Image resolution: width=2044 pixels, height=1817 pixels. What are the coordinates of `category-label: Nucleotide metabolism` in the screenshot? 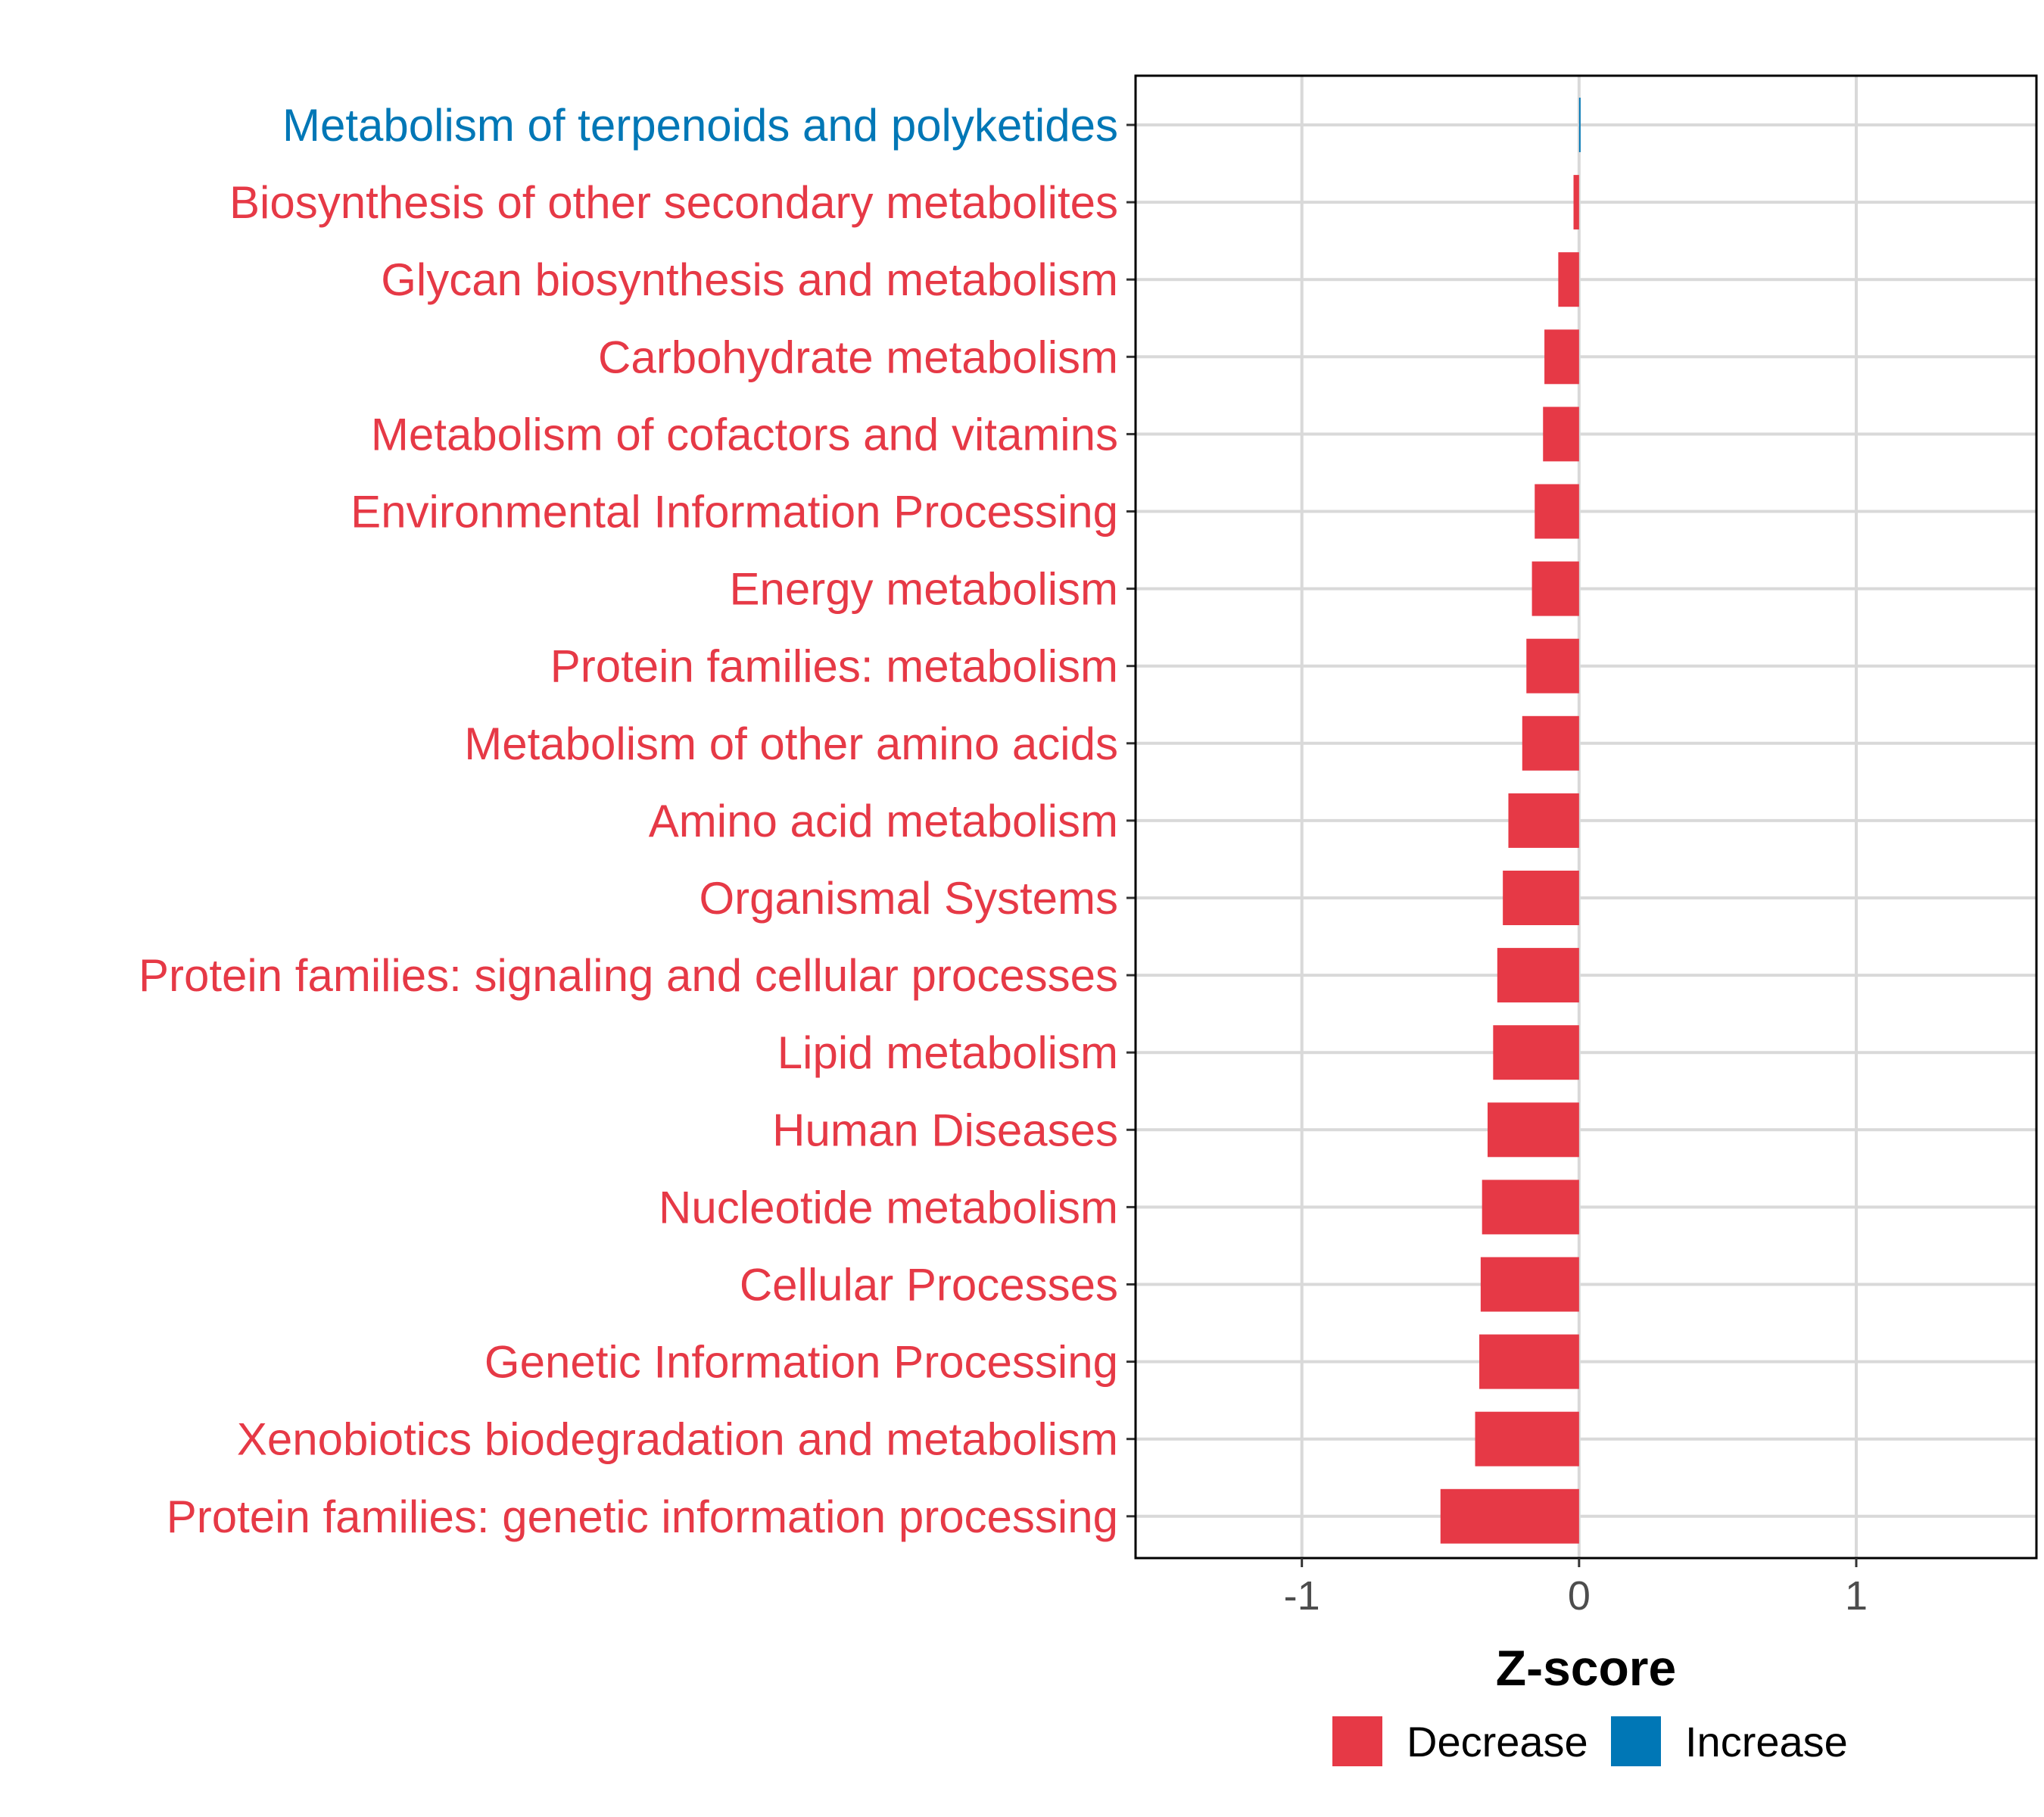 It's located at (888, 1207).